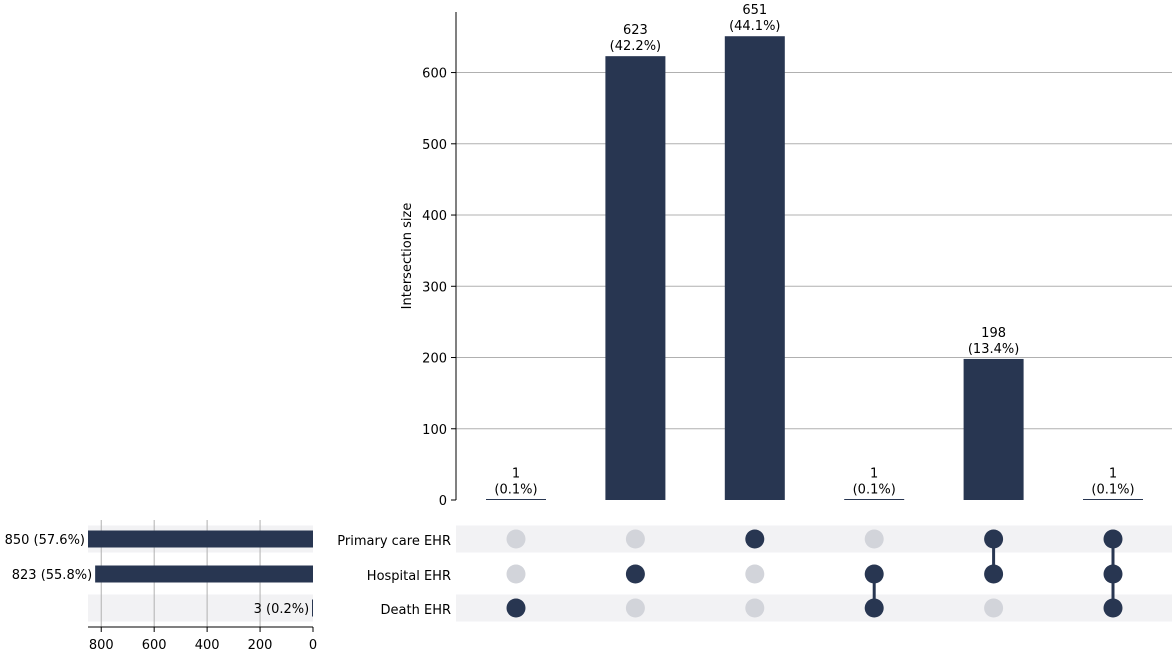  What do you see at coordinates (993, 349) in the screenshot?
I see `bar-percent-label: (13.4%)` at bounding box center [993, 349].